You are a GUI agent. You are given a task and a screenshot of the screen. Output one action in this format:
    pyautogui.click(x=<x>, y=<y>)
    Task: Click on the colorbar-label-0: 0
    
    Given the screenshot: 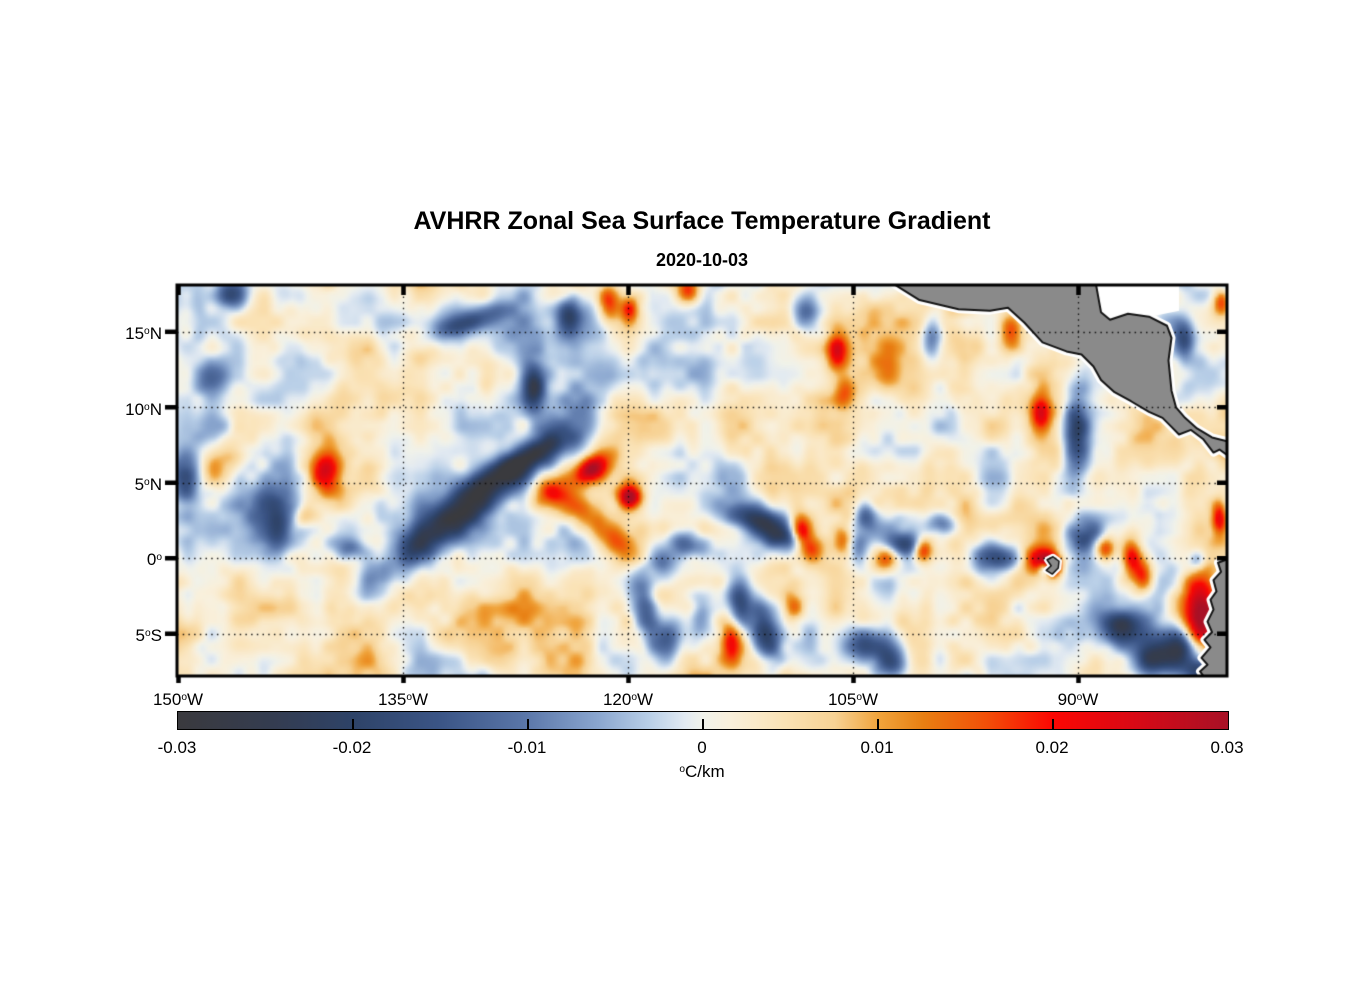 What is the action you would take?
    pyautogui.click(x=702, y=747)
    